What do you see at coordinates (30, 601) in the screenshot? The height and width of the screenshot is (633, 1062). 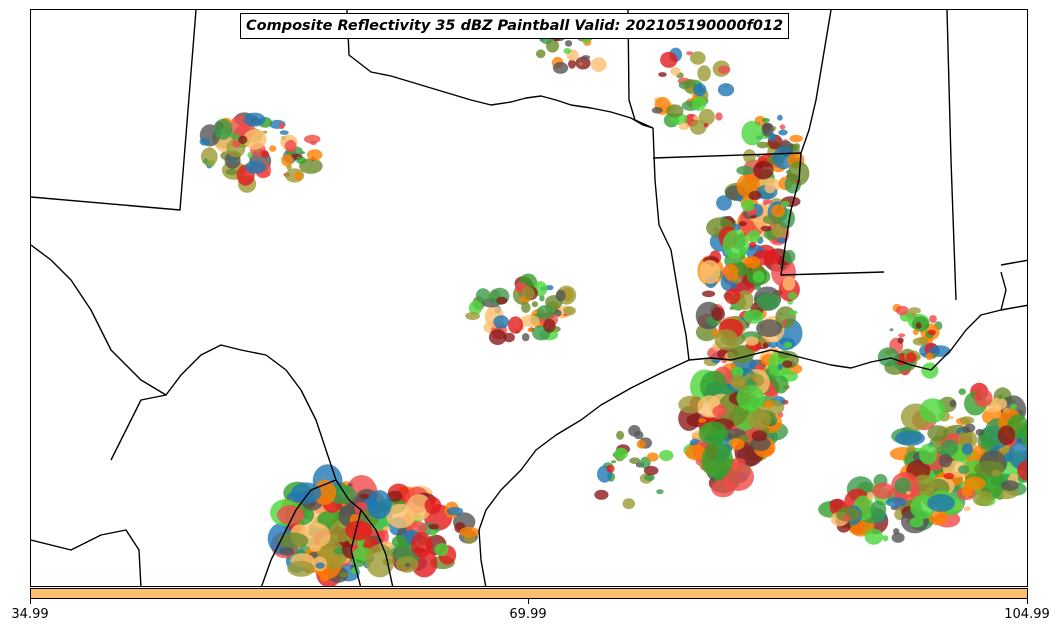 I see `colorbar-tick-min` at bounding box center [30, 601].